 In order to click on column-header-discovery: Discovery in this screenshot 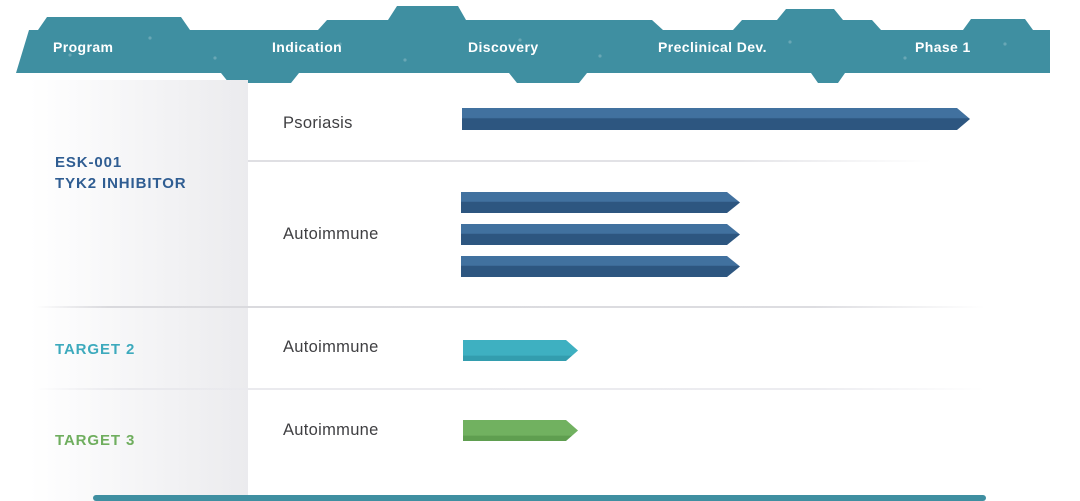, I will do `click(503, 47)`.